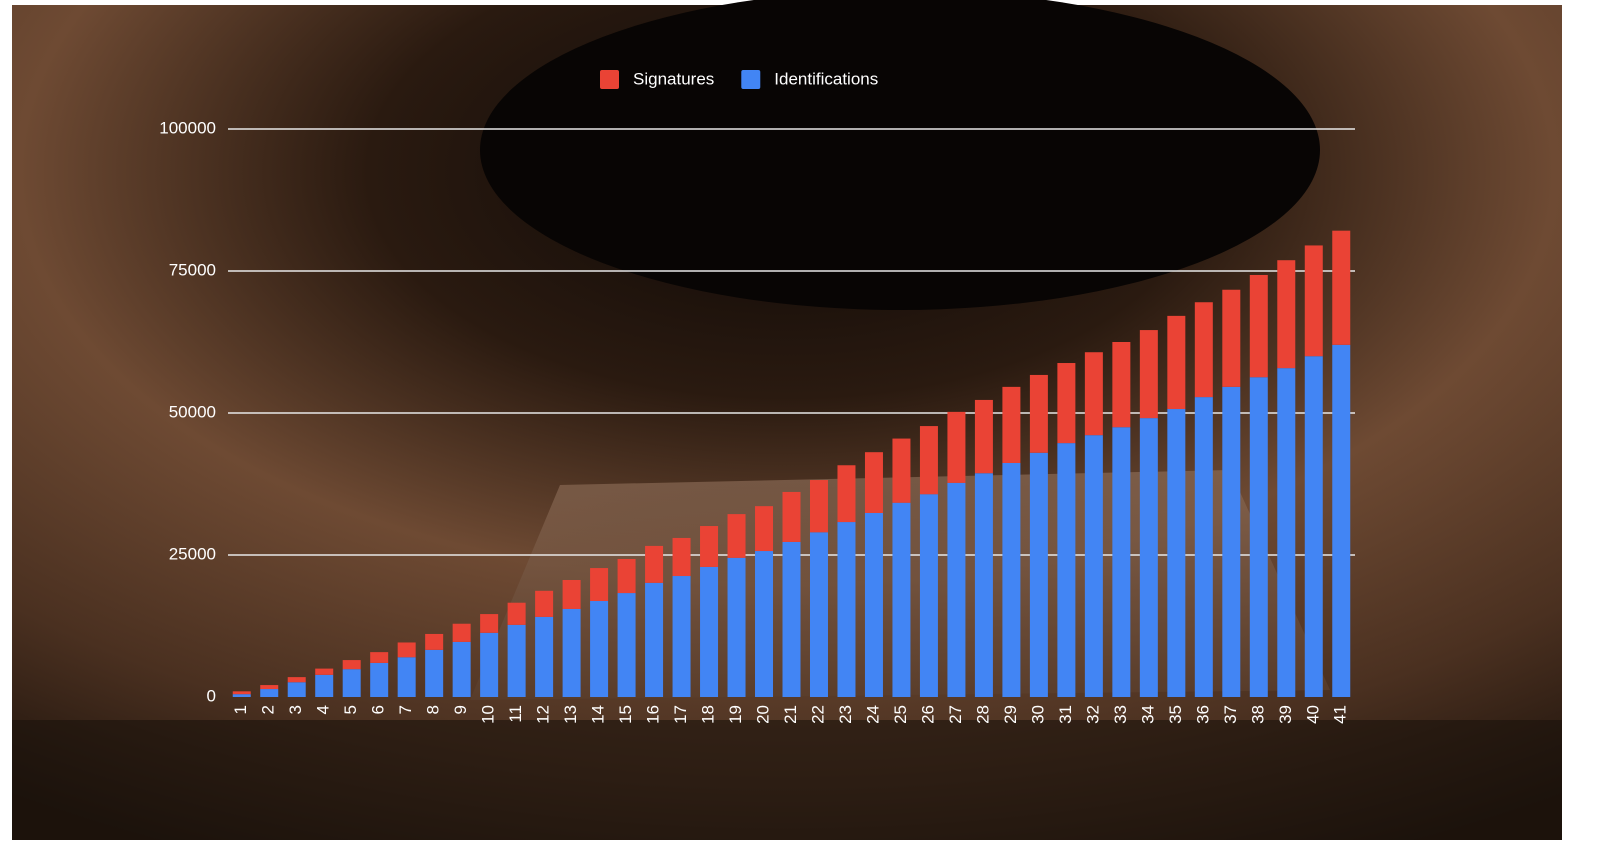 The width and height of the screenshot is (1601, 859). Describe the element at coordinates (739, 79) in the screenshot. I see `legend: Signatures Identifications` at that location.